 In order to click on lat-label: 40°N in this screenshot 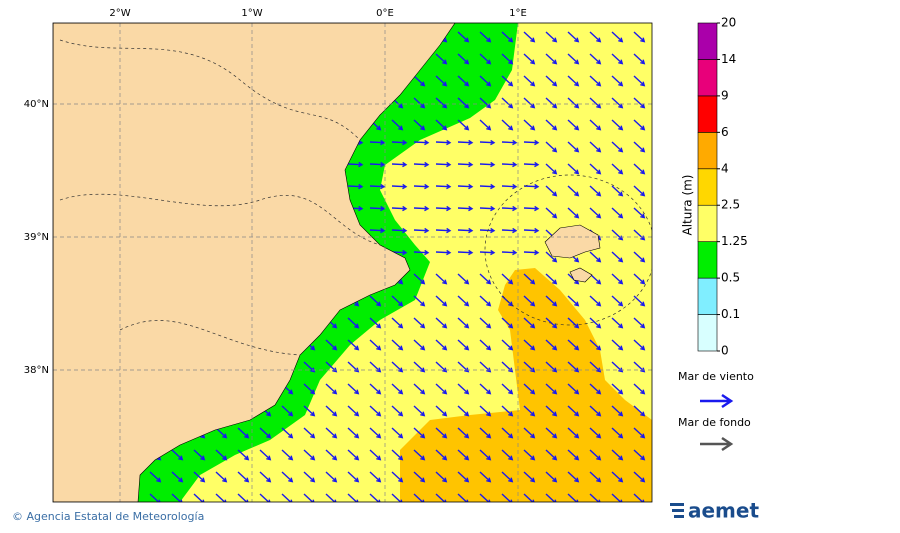, I will do `click(36, 104)`.